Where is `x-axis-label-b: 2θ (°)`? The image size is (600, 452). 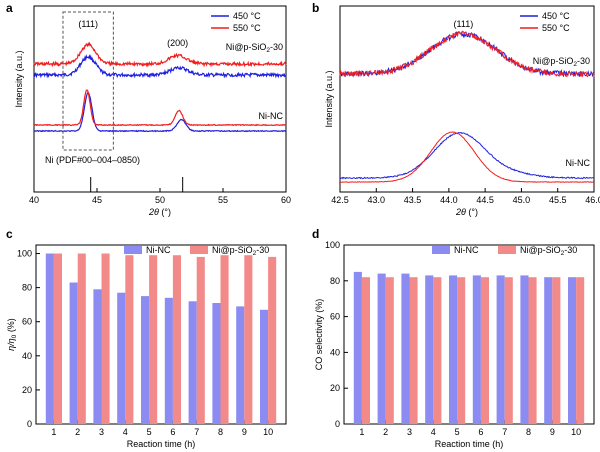
x-axis-label-b: 2θ (°) is located at coordinates (466, 212).